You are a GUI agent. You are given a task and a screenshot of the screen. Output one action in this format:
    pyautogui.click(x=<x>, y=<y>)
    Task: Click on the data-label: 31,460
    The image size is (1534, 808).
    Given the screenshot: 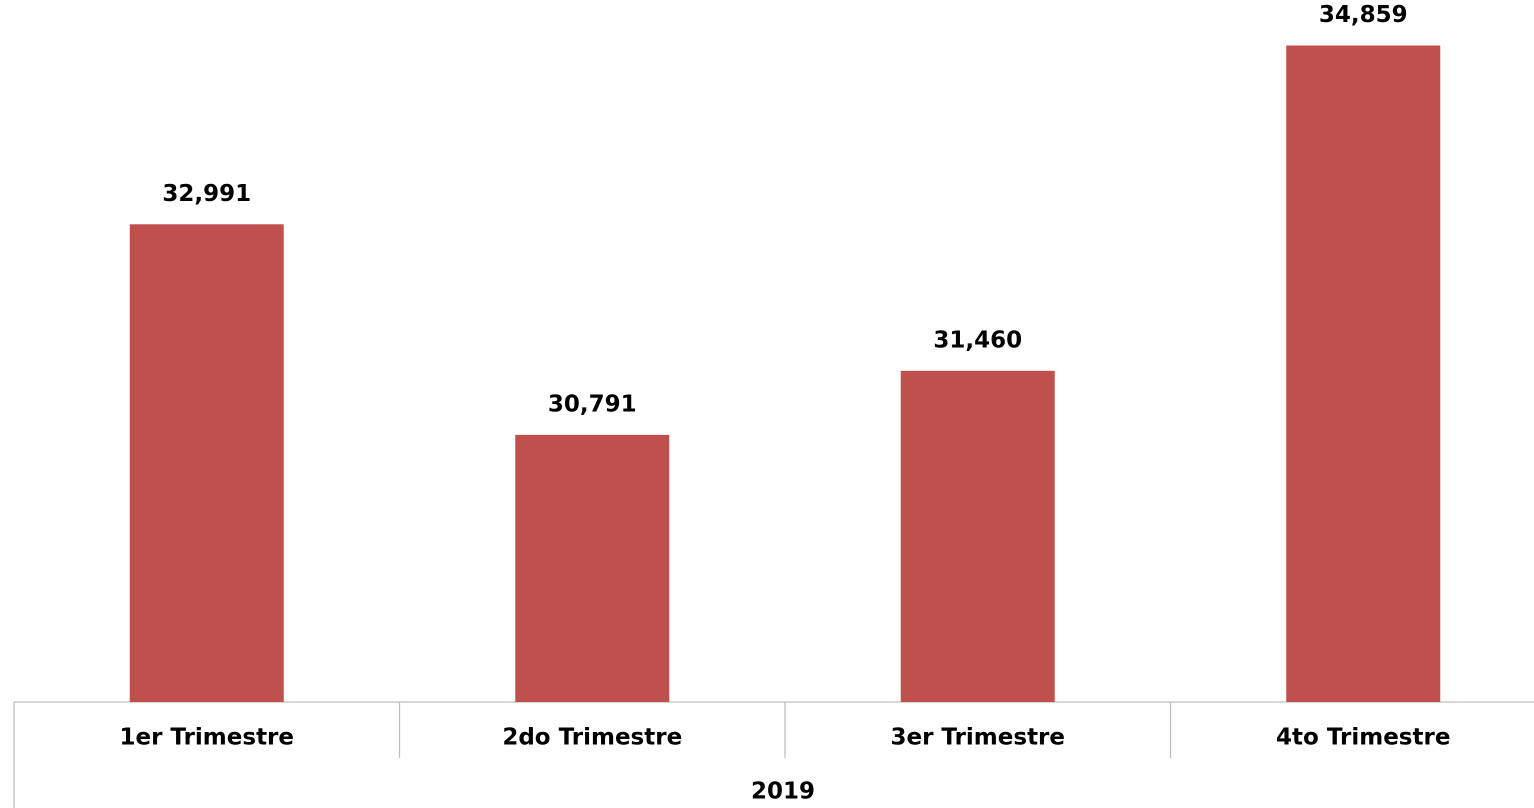 What is the action you would take?
    pyautogui.click(x=977, y=340)
    